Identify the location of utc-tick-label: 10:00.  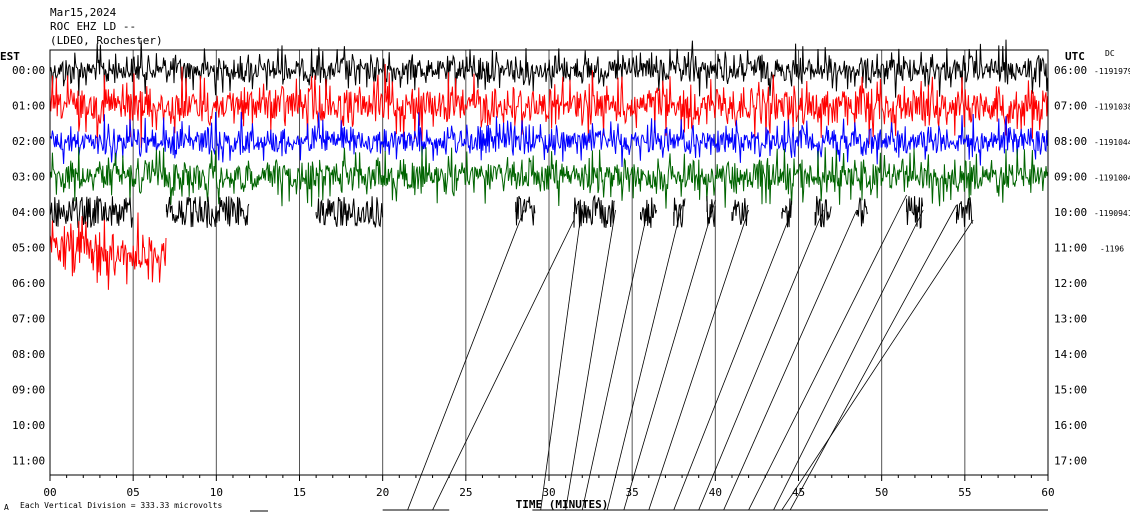
(1070, 212).